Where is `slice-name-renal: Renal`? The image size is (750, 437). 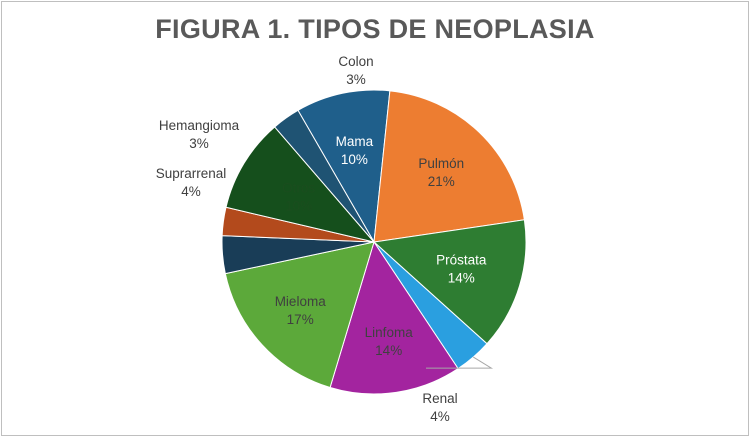
slice-name-renal: Renal is located at coordinates (439, 398).